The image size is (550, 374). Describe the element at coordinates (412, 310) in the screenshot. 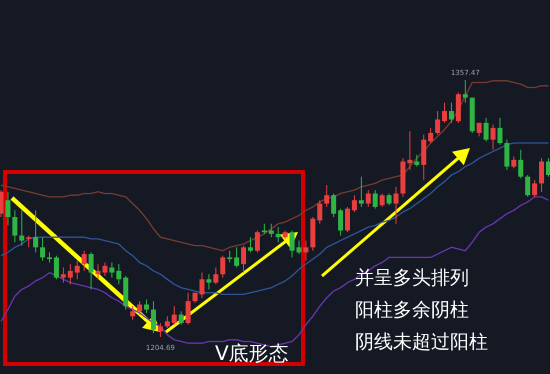

I see `annotation: 阳柱多余阴柱` at that location.